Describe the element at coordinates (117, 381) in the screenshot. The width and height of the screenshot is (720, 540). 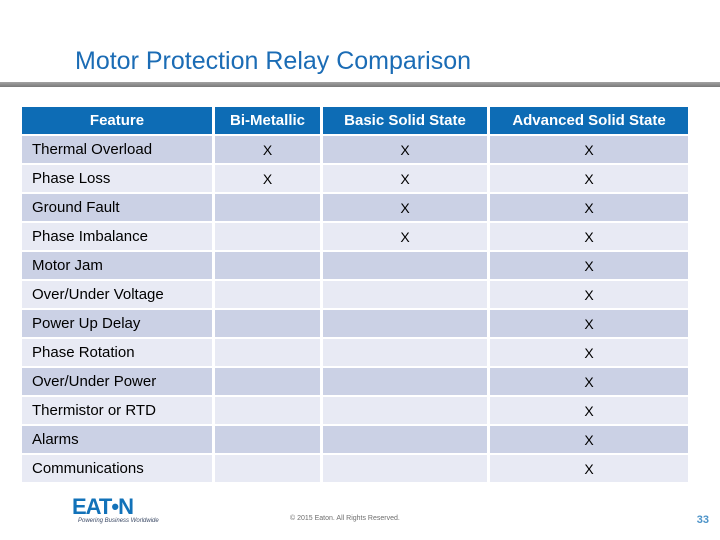
I see `feature-cell: Over/Under Power` at that location.